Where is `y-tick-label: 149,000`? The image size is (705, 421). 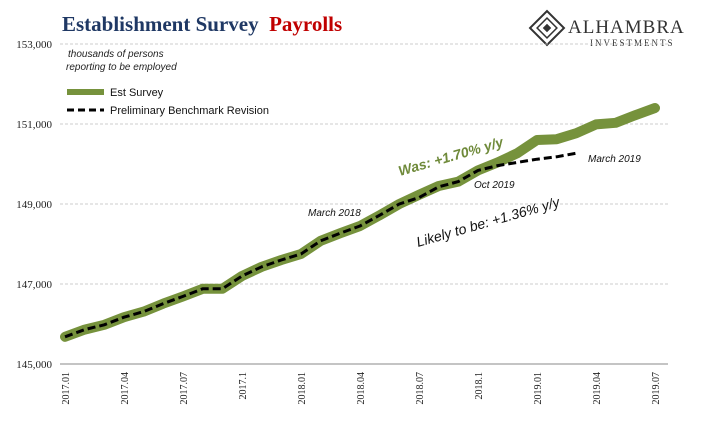
y-tick-label: 149,000 is located at coordinates (34, 205).